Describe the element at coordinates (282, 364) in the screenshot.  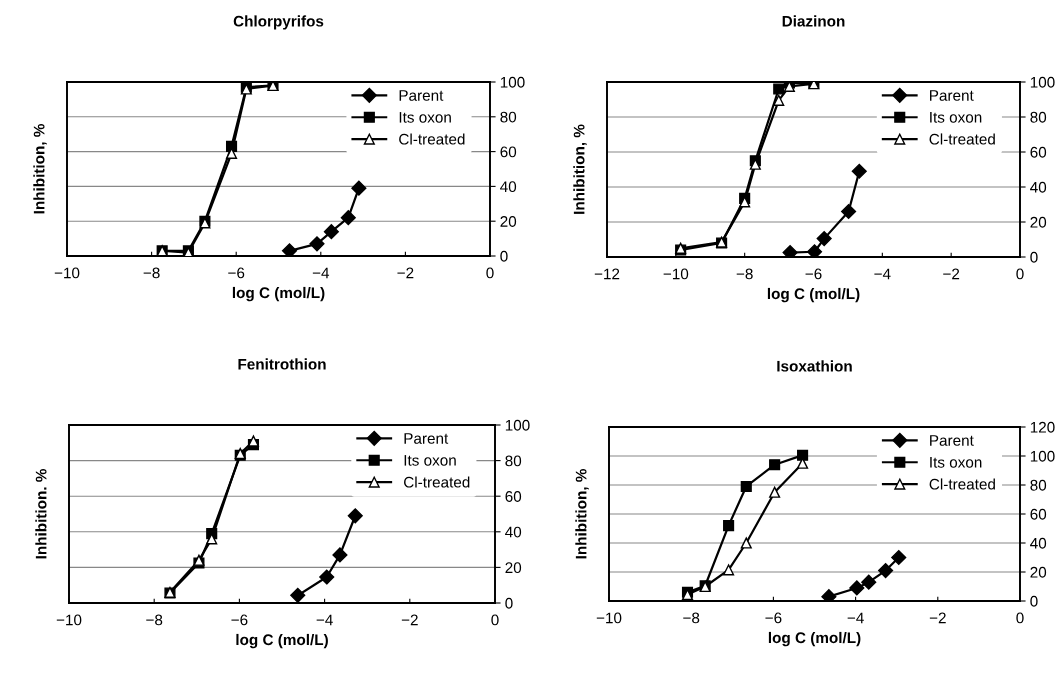
I see `chart-title: Fenitrothion` at that location.